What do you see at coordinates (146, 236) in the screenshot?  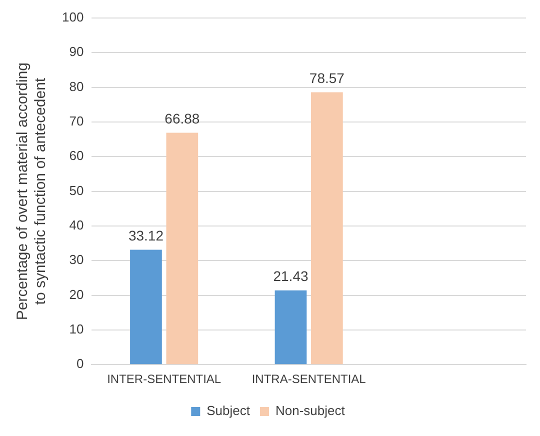 I see `data-label: 33.12` at bounding box center [146, 236].